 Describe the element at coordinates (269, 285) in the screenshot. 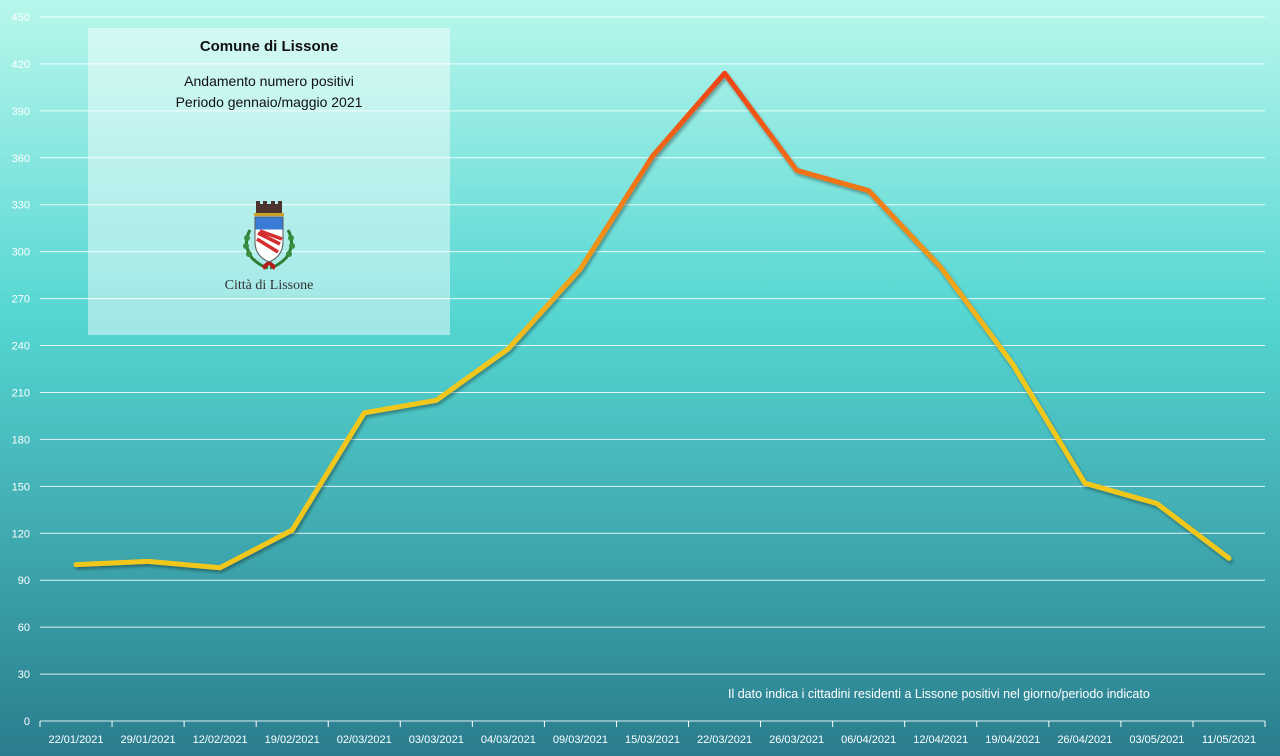

I see `crest-label: Città di Lissone` at that location.